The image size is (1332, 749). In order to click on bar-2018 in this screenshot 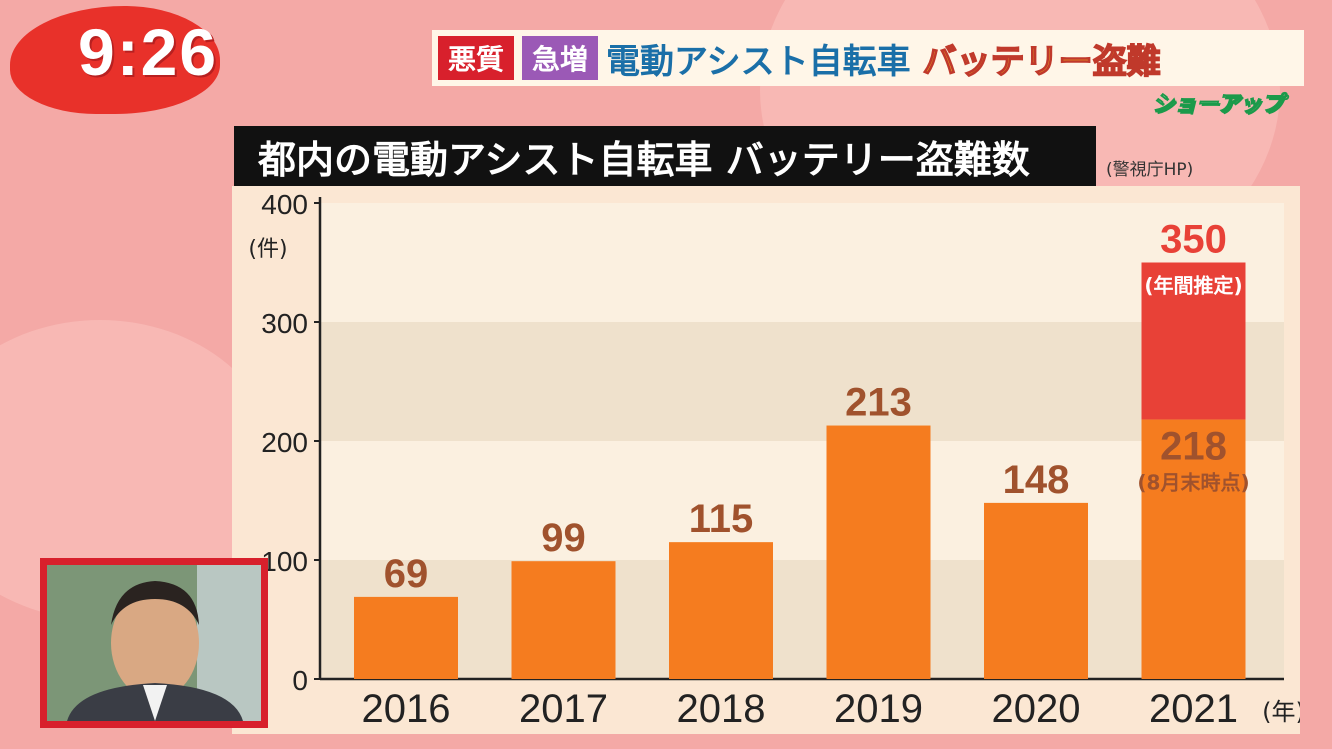, I will do `click(721, 610)`.